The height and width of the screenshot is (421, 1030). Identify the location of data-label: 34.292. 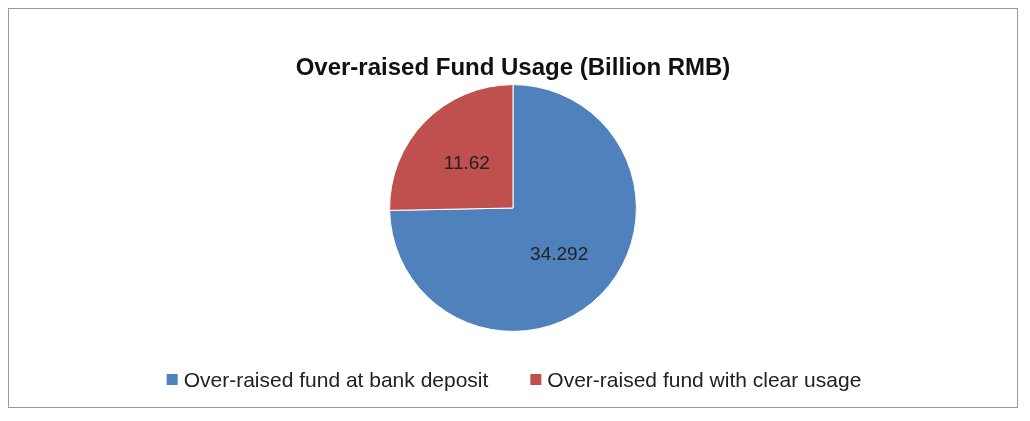
(559, 253).